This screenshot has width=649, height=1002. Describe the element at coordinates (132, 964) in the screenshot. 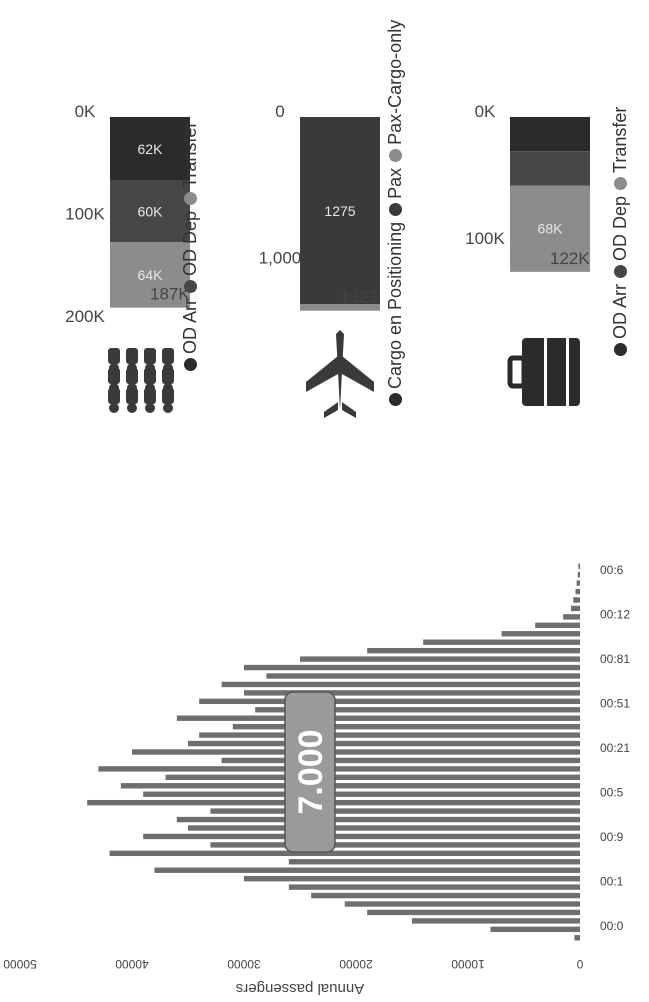

I see `histogram-y-tick: 40000` at that location.